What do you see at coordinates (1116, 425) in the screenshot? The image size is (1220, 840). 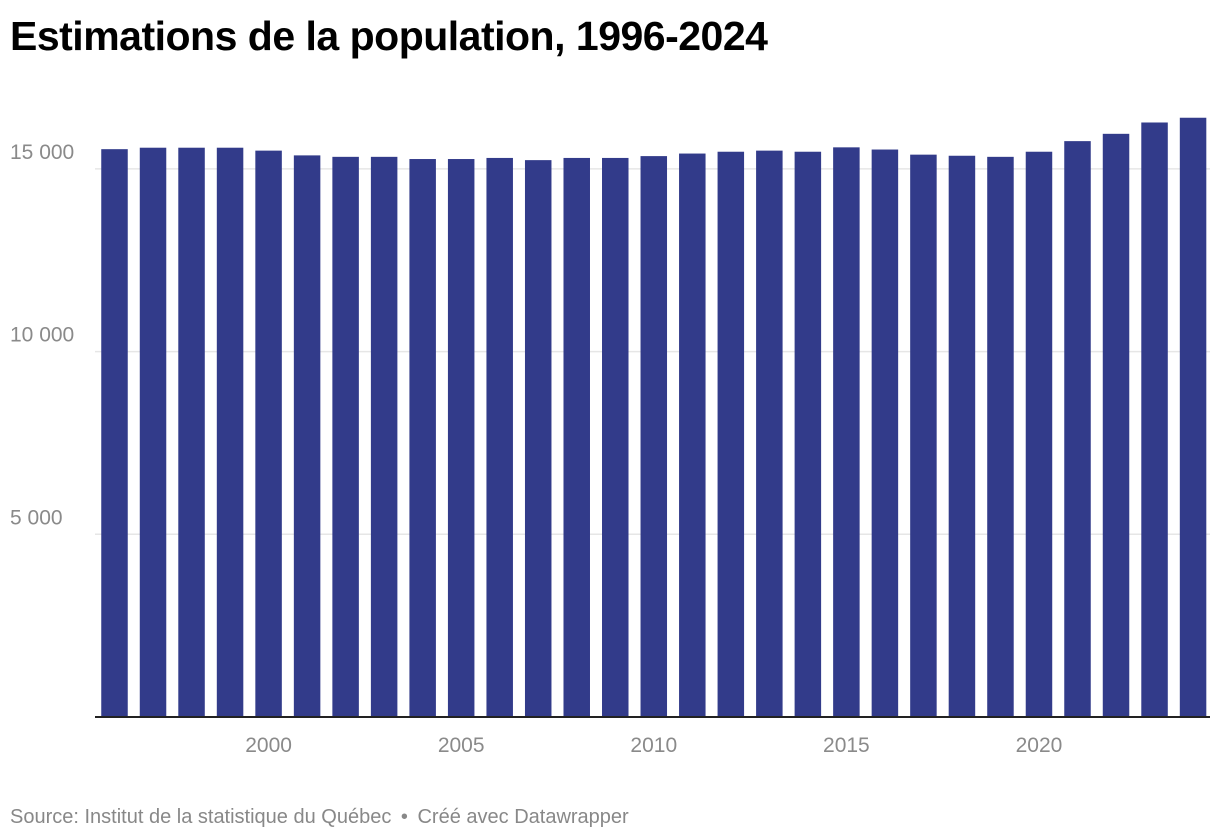 I see `bar-2022` at bounding box center [1116, 425].